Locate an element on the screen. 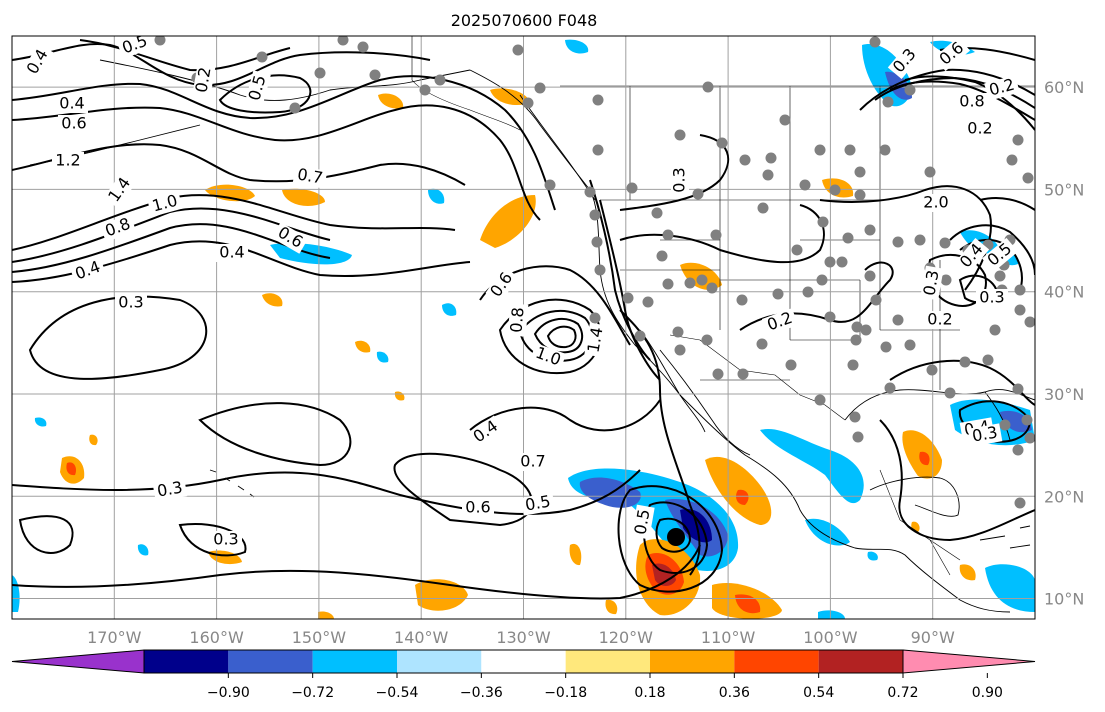 This screenshot has width=1105, height=712. florida-coastline is located at coordinates (997, 416).